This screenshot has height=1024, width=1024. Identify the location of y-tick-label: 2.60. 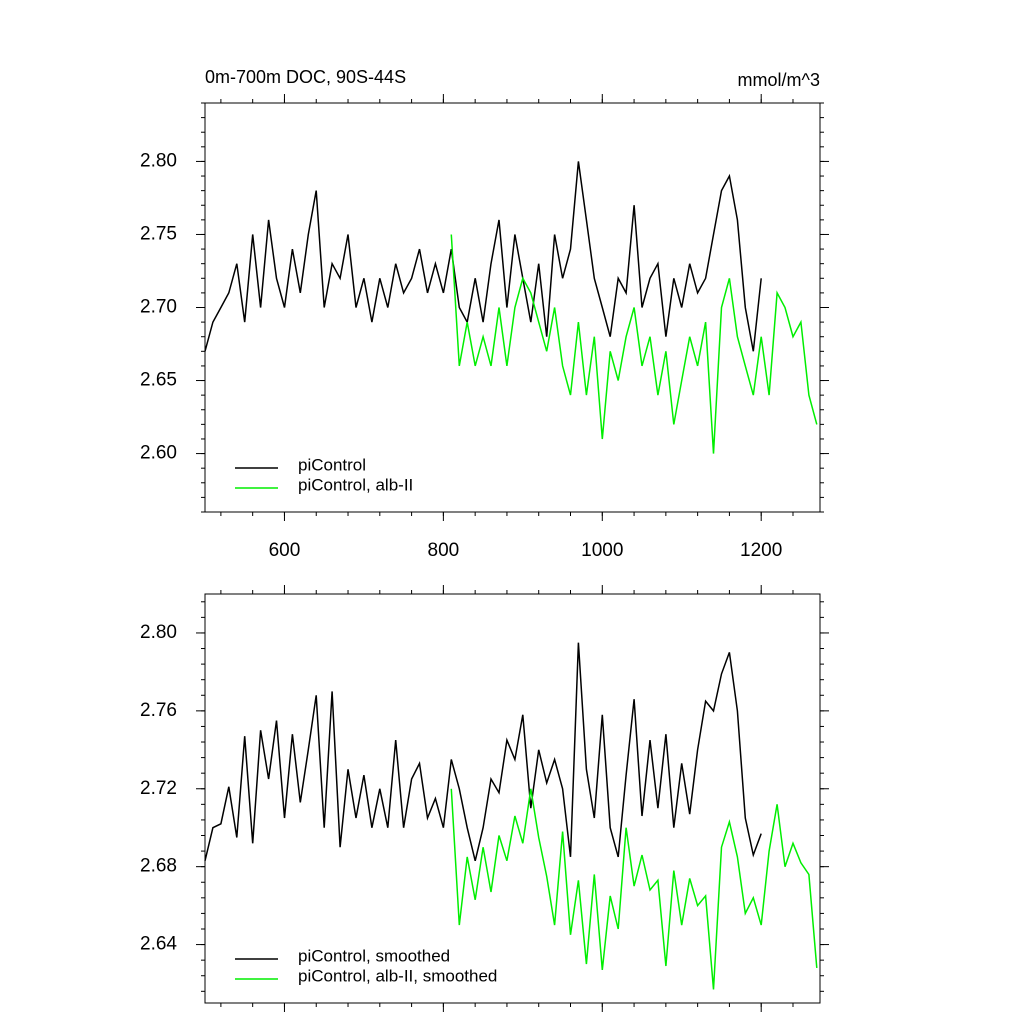
(158, 453).